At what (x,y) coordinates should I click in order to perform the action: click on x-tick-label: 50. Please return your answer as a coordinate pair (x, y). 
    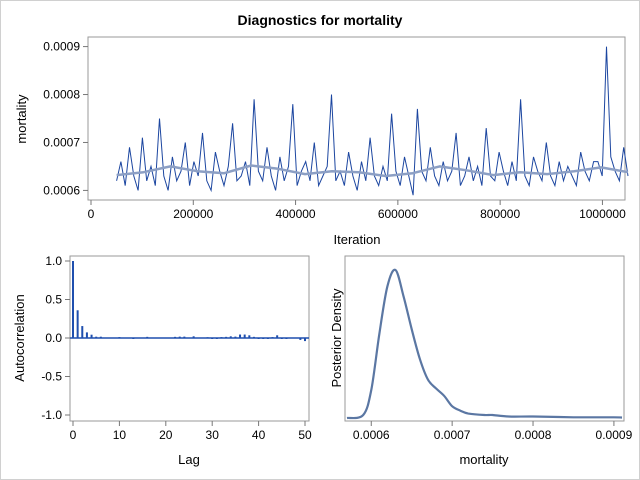
    Looking at the image, I should click on (305, 435).